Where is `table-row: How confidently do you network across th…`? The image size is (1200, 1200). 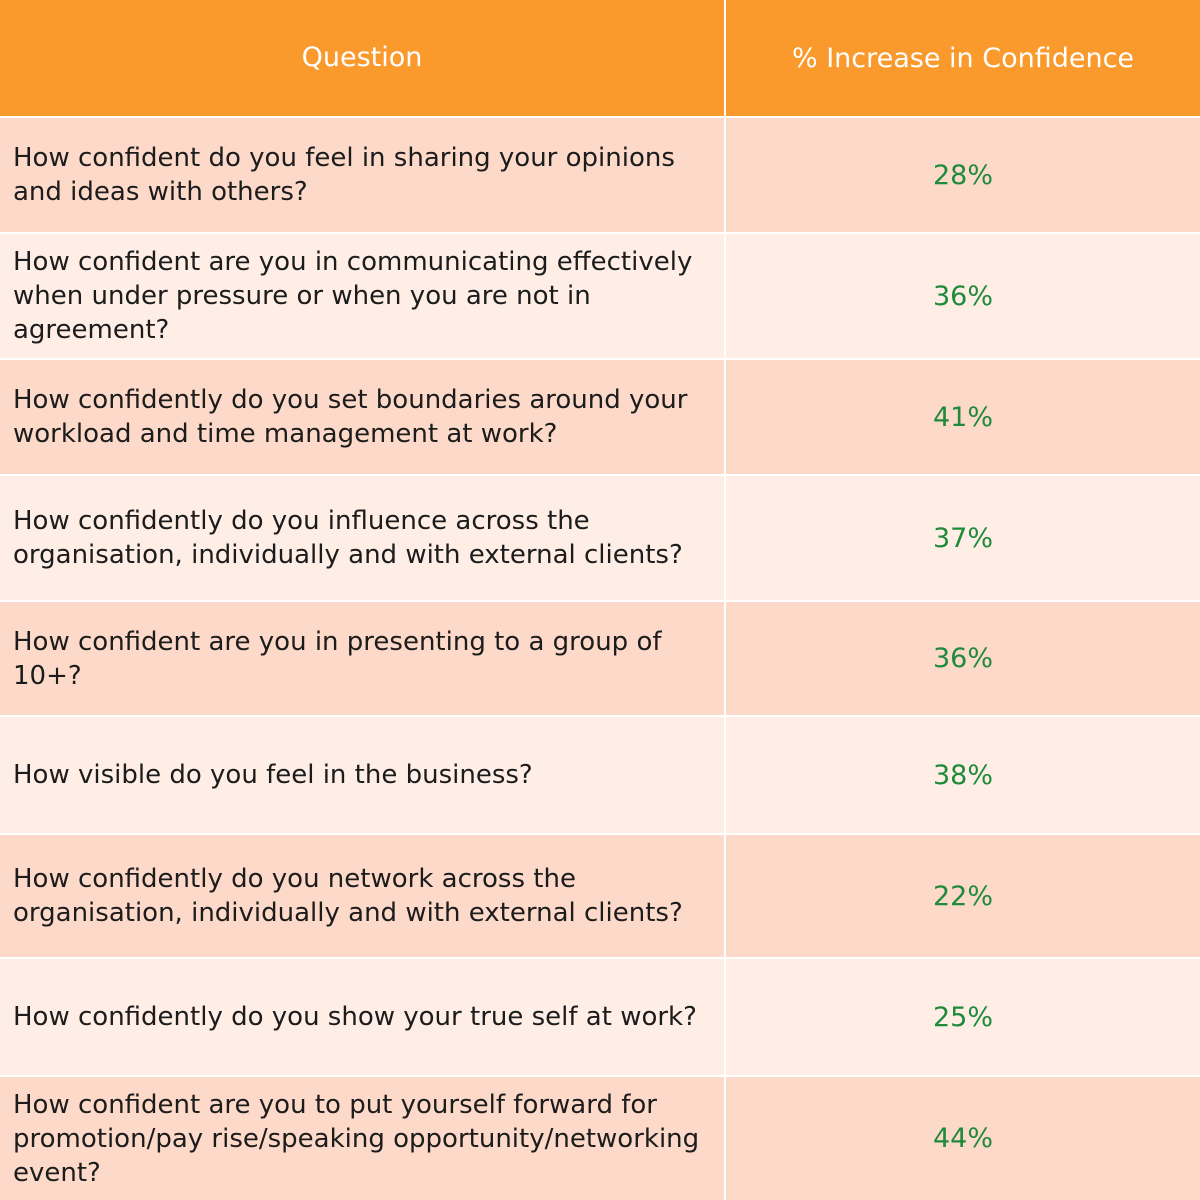
table-row: How confidently do you network across th… is located at coordinates (600, 896).